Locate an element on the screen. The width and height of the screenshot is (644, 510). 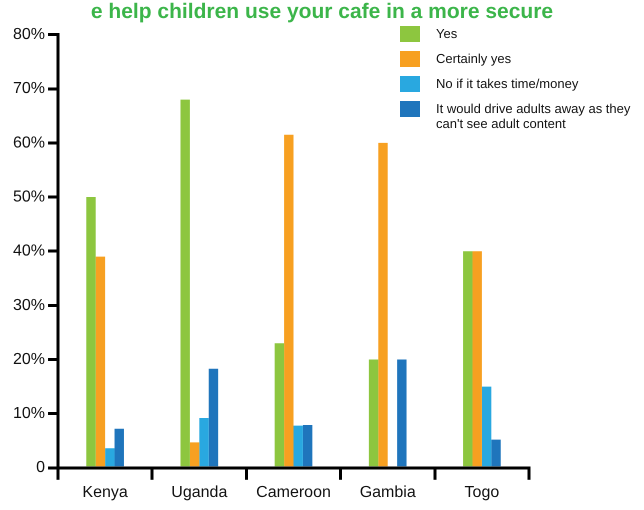
legend-label: It would drive adults away as they can't see adult content is located at coordinates (534, 116).